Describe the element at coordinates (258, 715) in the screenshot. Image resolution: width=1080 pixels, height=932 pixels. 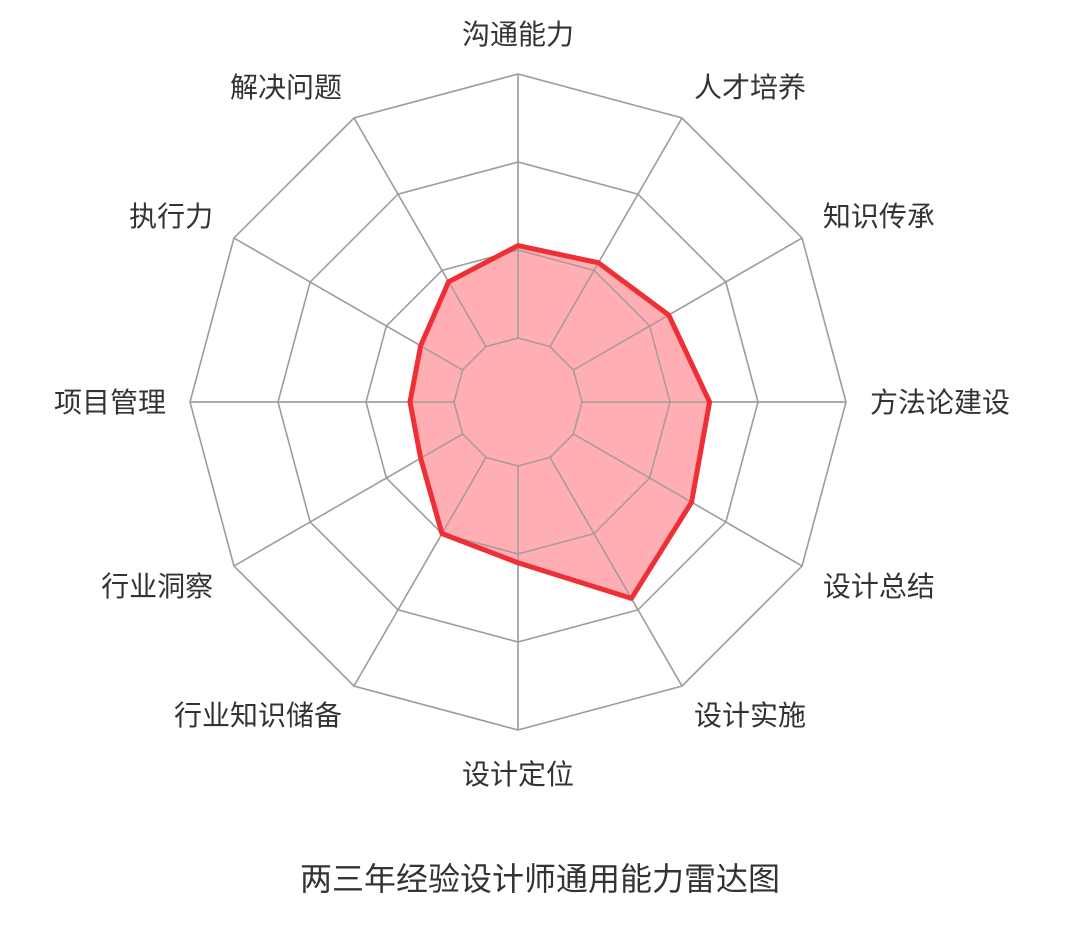
I see `axis-label-8: 行业知识储备` at that location.